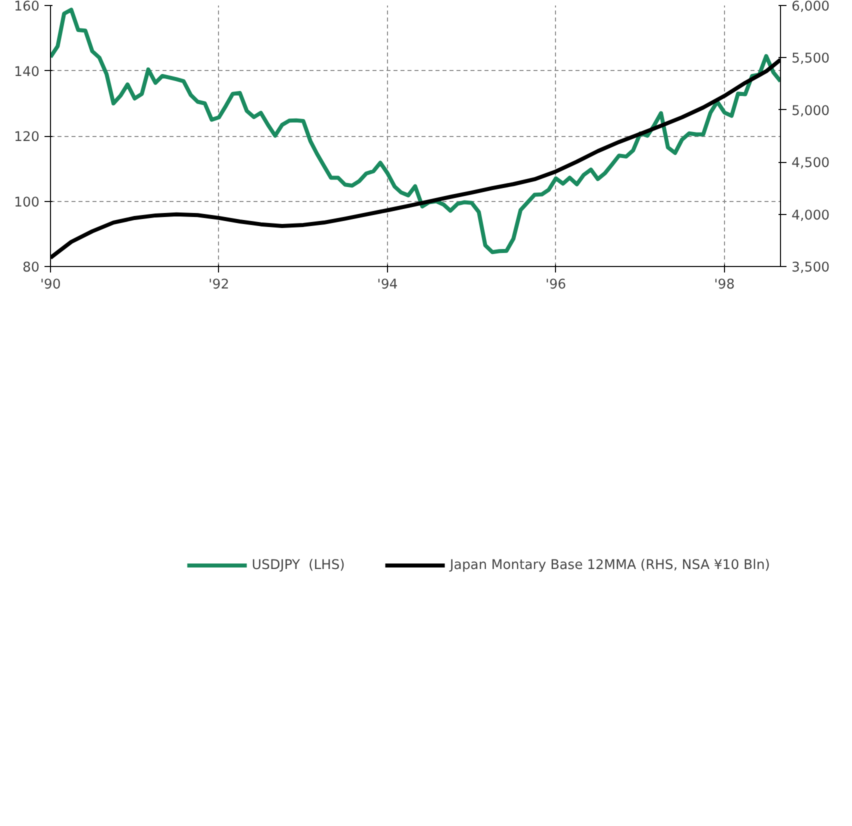 The height and width of the screenshot is (826, 852). What do you see at coordinates (31, 268) in the screenshot?
I see `y-tick-label: 80` at bounding box center [31, 268].